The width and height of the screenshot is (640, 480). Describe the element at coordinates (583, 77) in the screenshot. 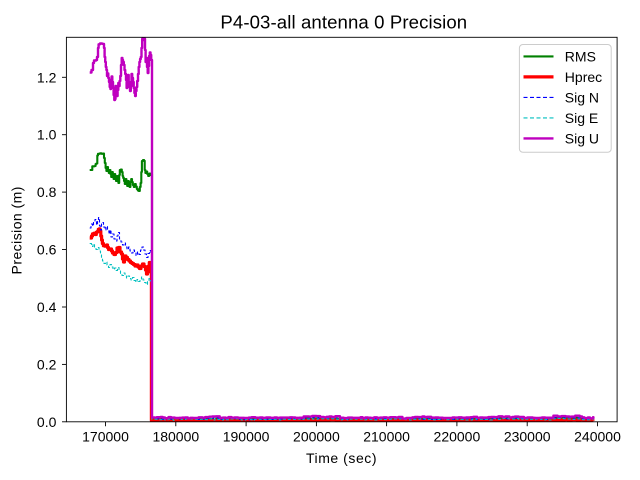

I see `svg-text: Hprec` at that location.